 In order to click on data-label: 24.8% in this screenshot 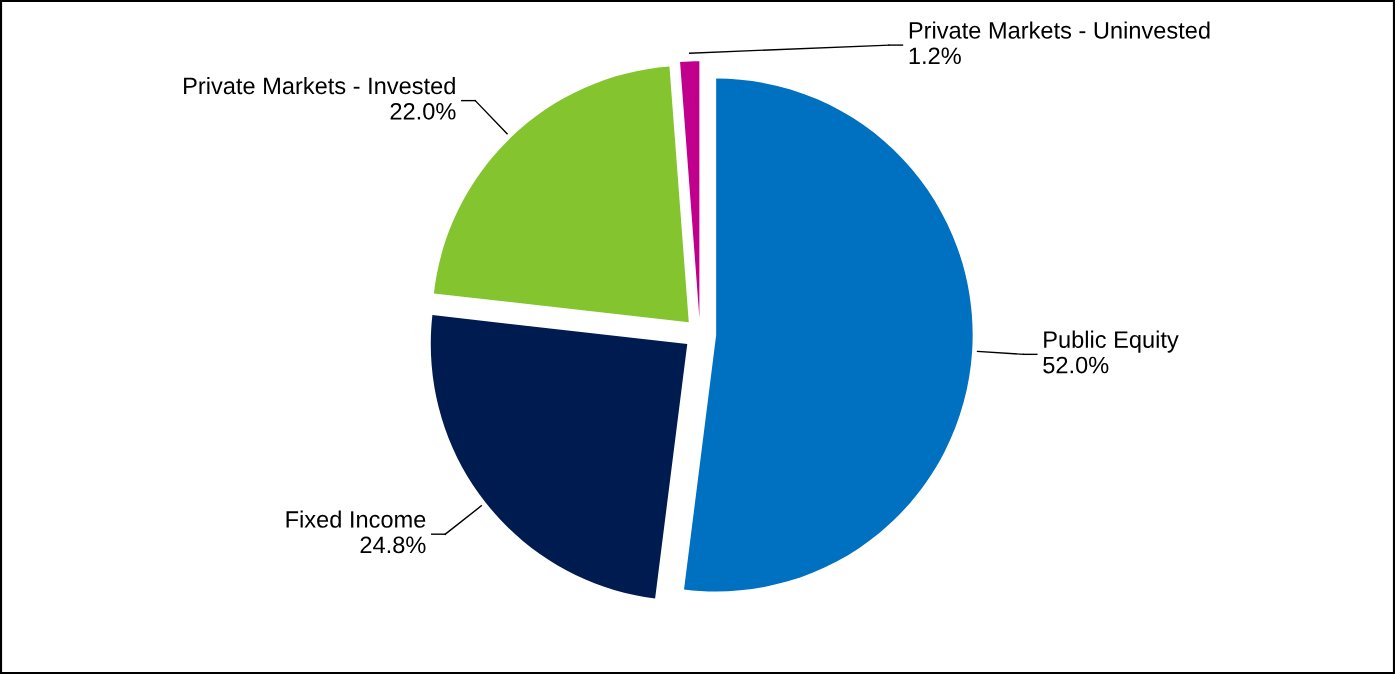, I will do `click(393, 545)`.